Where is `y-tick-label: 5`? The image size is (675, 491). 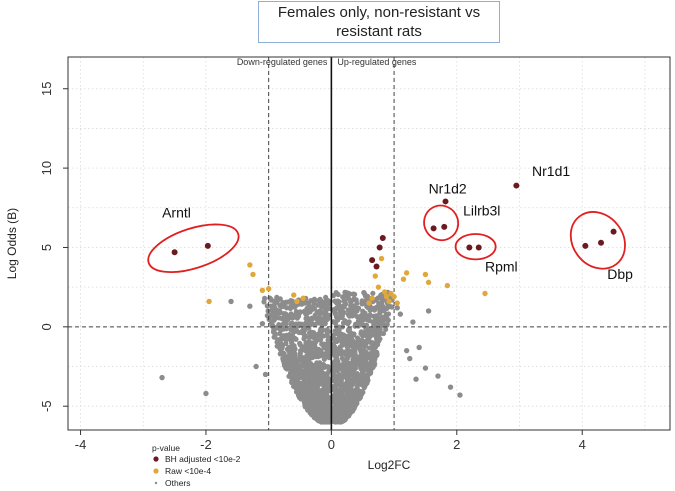 y-tick-label: 5 is located at coordinates (46, 247).